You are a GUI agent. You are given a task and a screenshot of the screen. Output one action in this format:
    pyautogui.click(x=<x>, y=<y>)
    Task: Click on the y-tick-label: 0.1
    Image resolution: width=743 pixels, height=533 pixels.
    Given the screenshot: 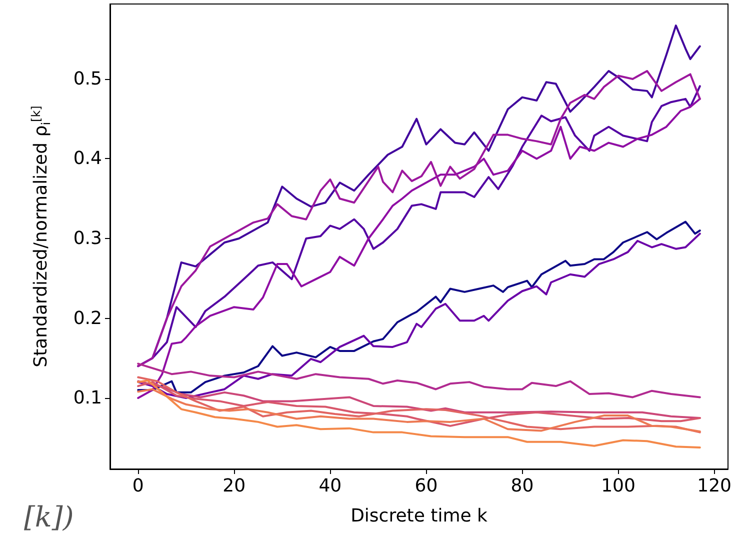 What is the action you would take?
    pyautogui.click(x=87, y=398)
    